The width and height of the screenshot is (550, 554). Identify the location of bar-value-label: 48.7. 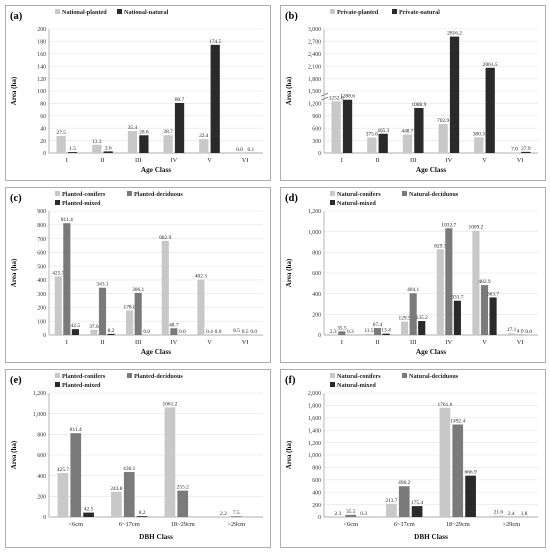
(174, 325).